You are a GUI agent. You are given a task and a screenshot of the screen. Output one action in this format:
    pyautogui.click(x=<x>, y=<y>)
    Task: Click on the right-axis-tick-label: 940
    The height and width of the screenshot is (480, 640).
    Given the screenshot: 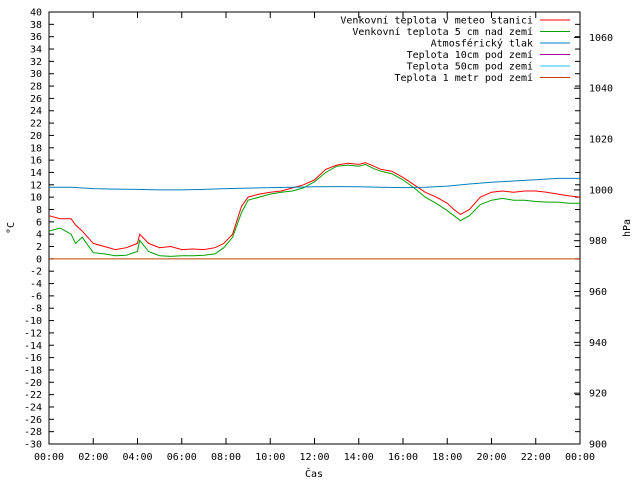 What is the action you would take?
    pyautogui.click(x=598, y=343)
    